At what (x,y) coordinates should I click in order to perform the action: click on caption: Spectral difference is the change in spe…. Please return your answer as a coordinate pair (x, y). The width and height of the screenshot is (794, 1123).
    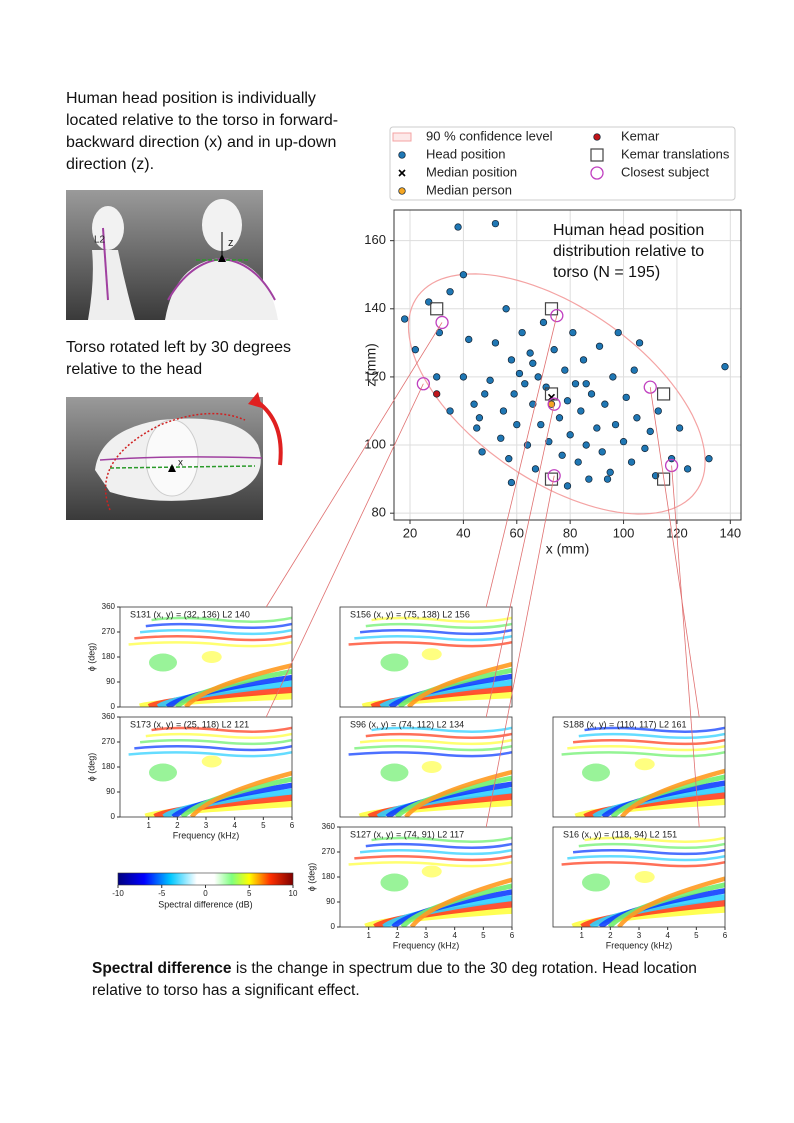
    Looking at the image, I should click on (407, 980).